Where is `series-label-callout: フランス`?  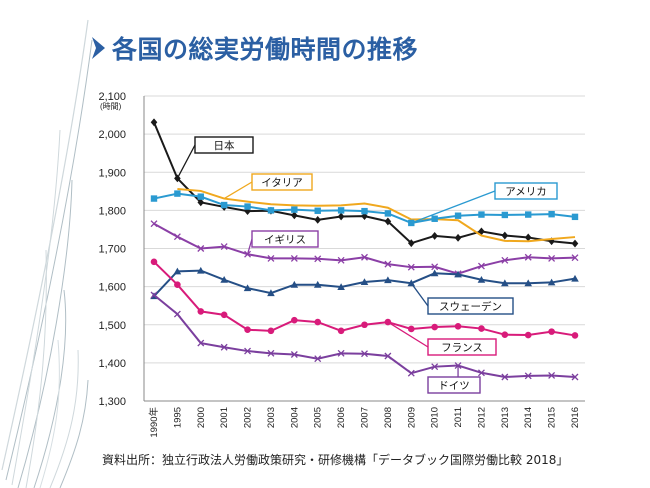 series-label-callout: フランス is located at coordinates (442, 338).